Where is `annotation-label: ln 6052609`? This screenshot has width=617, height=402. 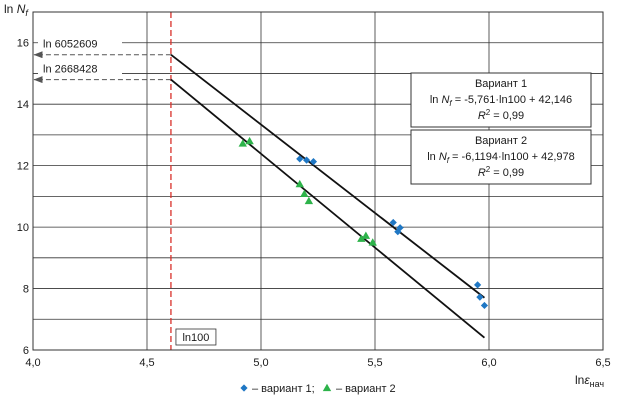
annotation-label: ln 6052609 is located at coordinates (70, 45).